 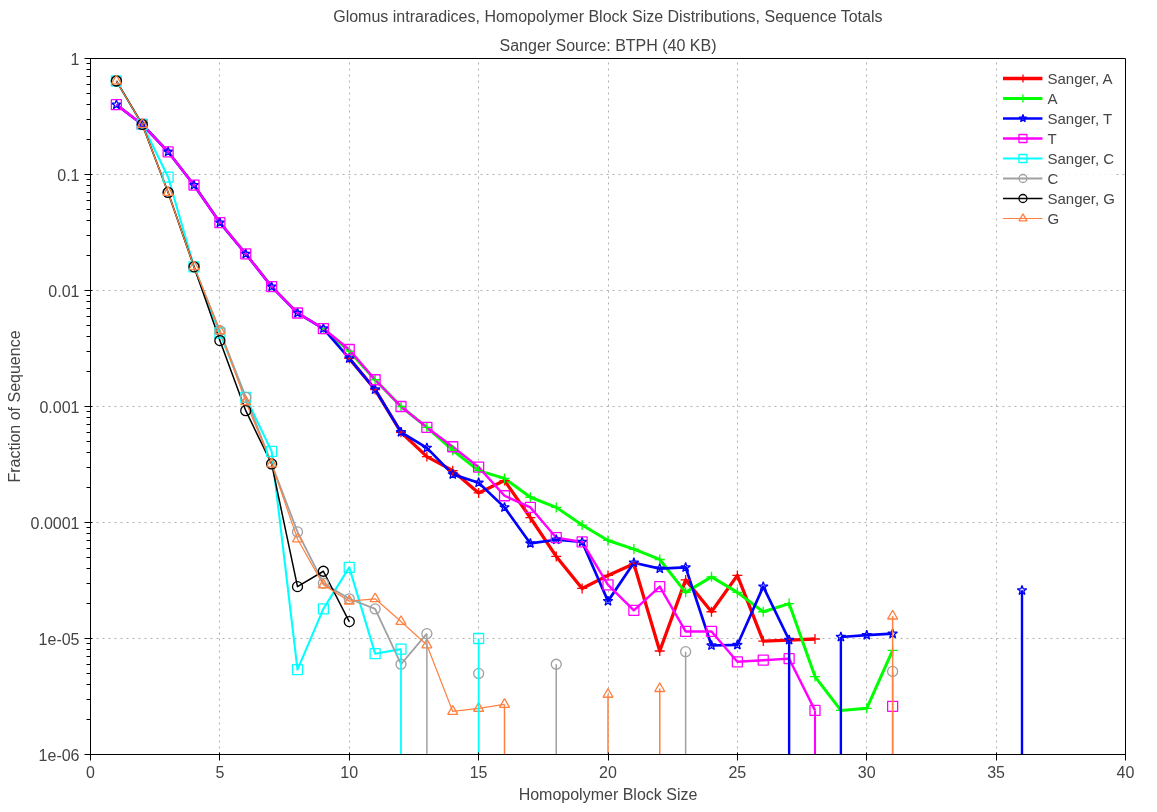 What do you see at coordinates (59, 755) in the screenshot?
I see `y-tick-label: 1e-06` at bounding box center [59, 755].